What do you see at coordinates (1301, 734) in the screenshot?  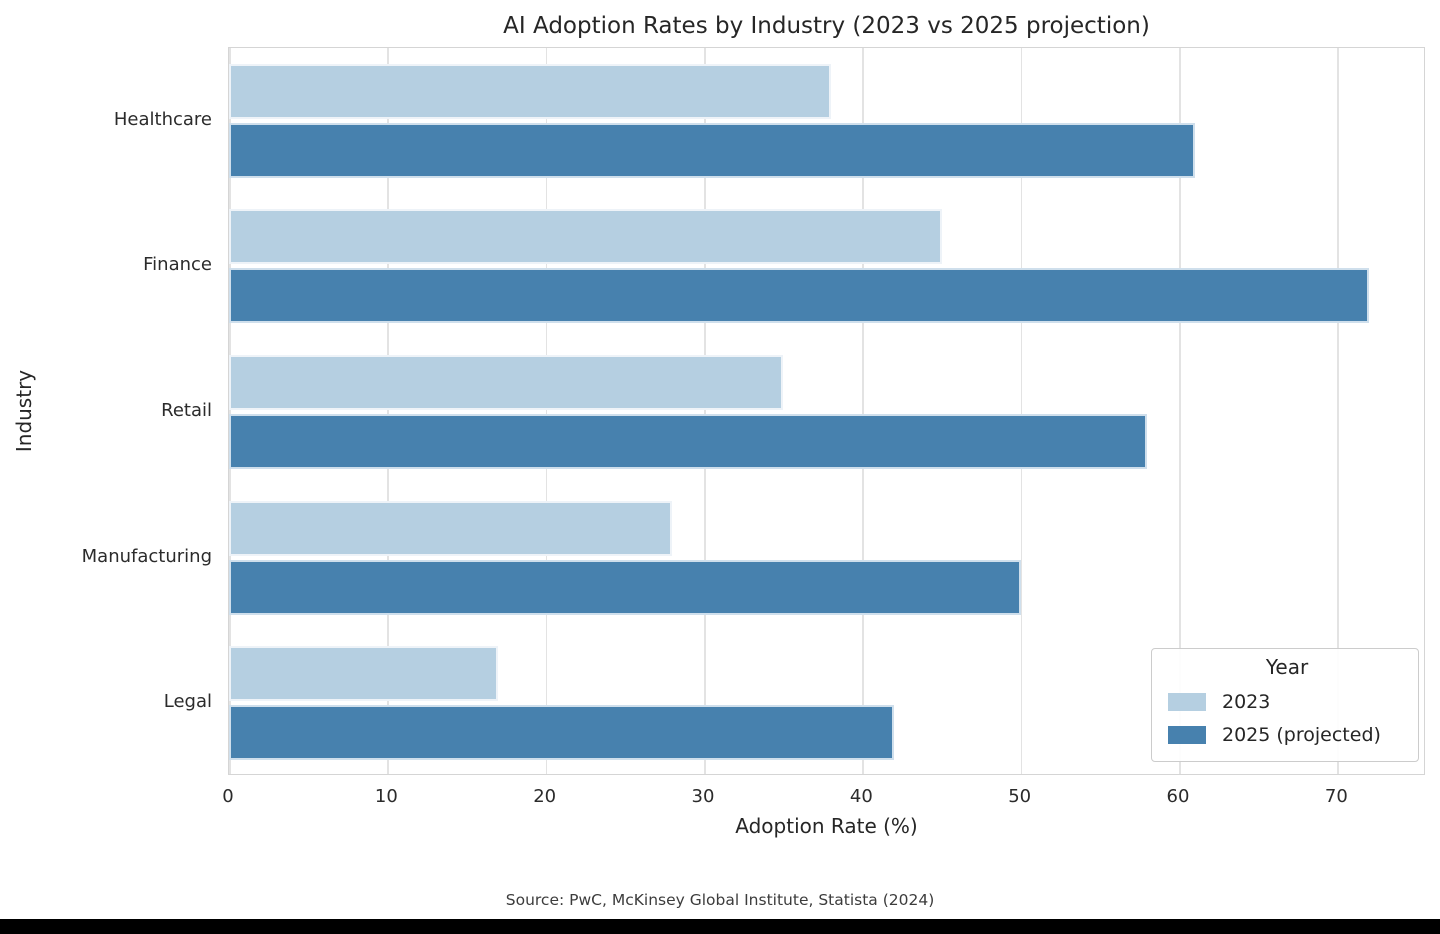 I see `legend-label: 2025 (projected)` at bounding box center [1301, 734].